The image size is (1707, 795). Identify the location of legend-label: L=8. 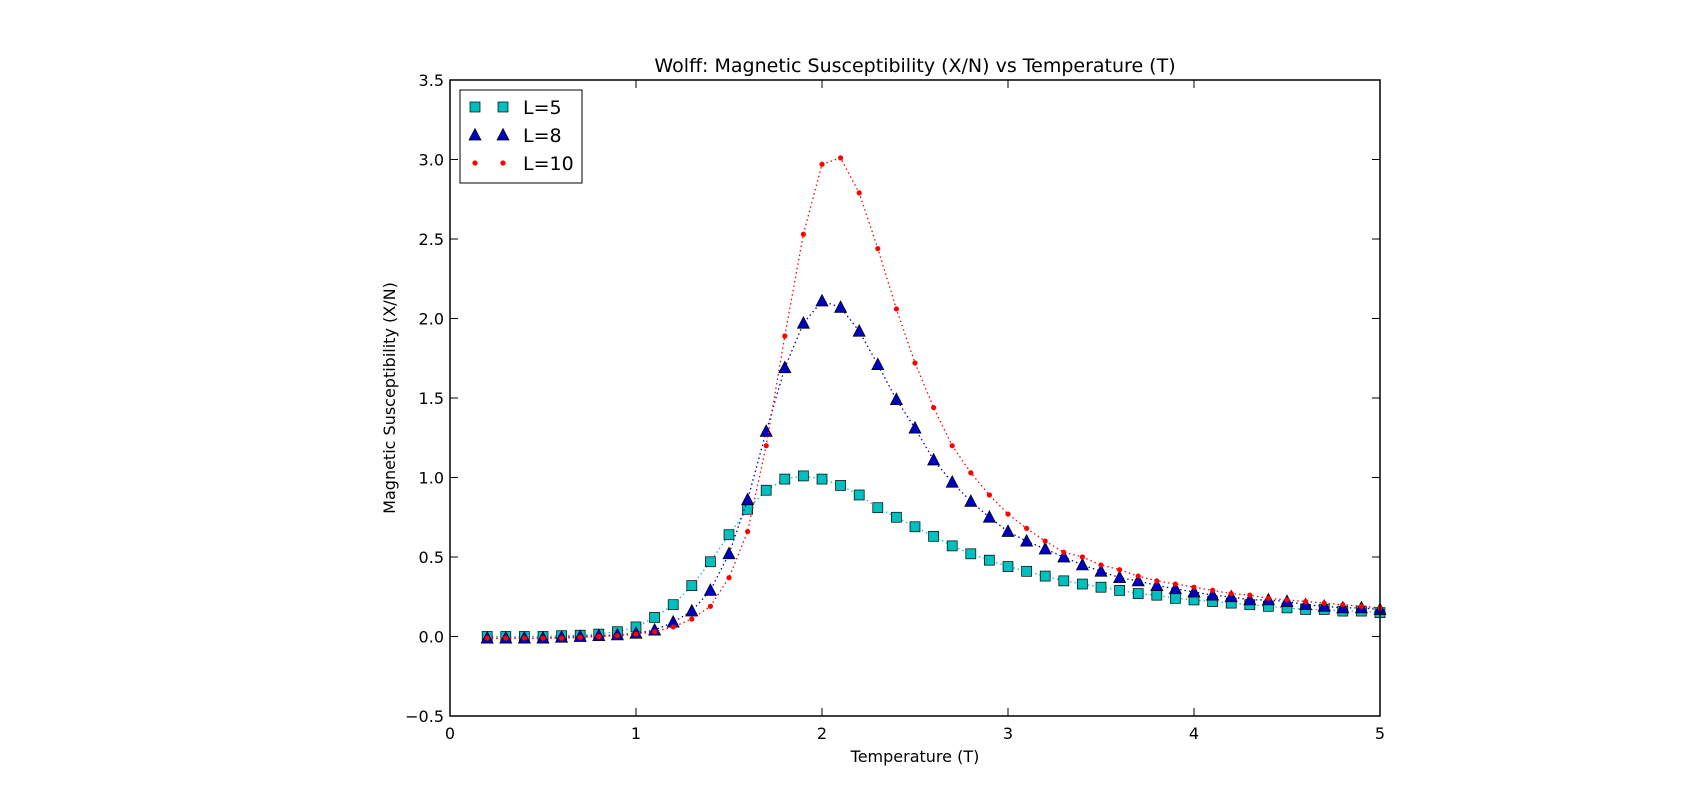
(542, 136).